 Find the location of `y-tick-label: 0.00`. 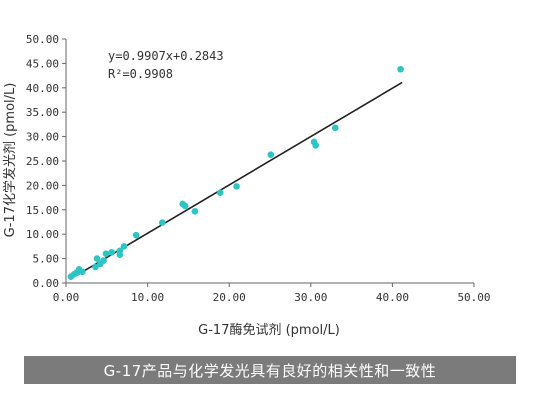

y-tick-label: 0.00 is located at coordinates (46, 283).